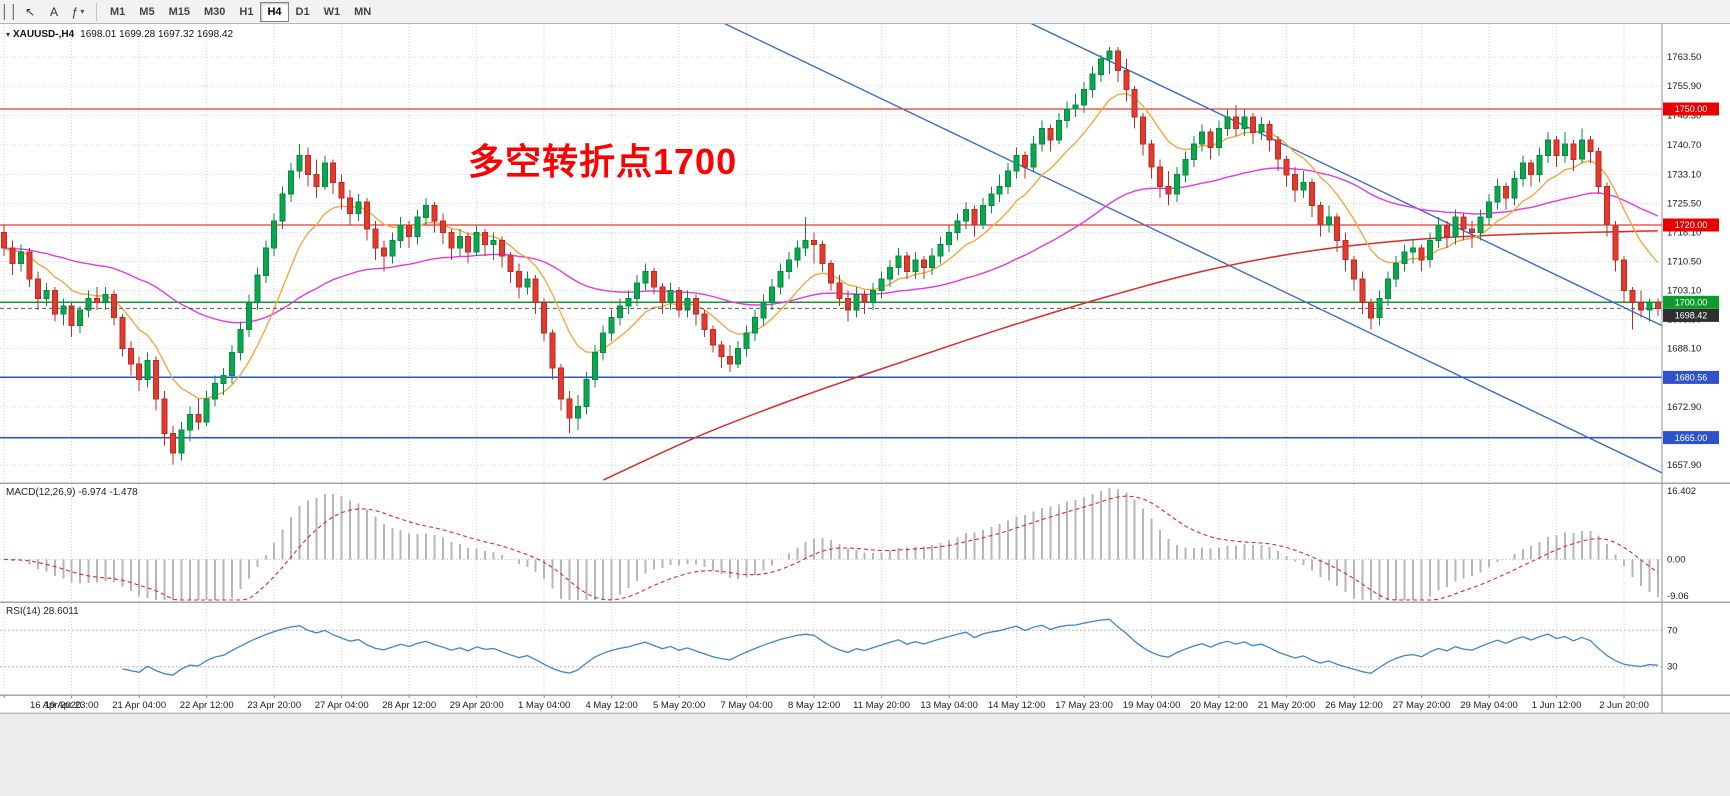 The height and width of the screenshot is (796, 1730). I want to click on tf-button-mn: MN, so click(362, 12).